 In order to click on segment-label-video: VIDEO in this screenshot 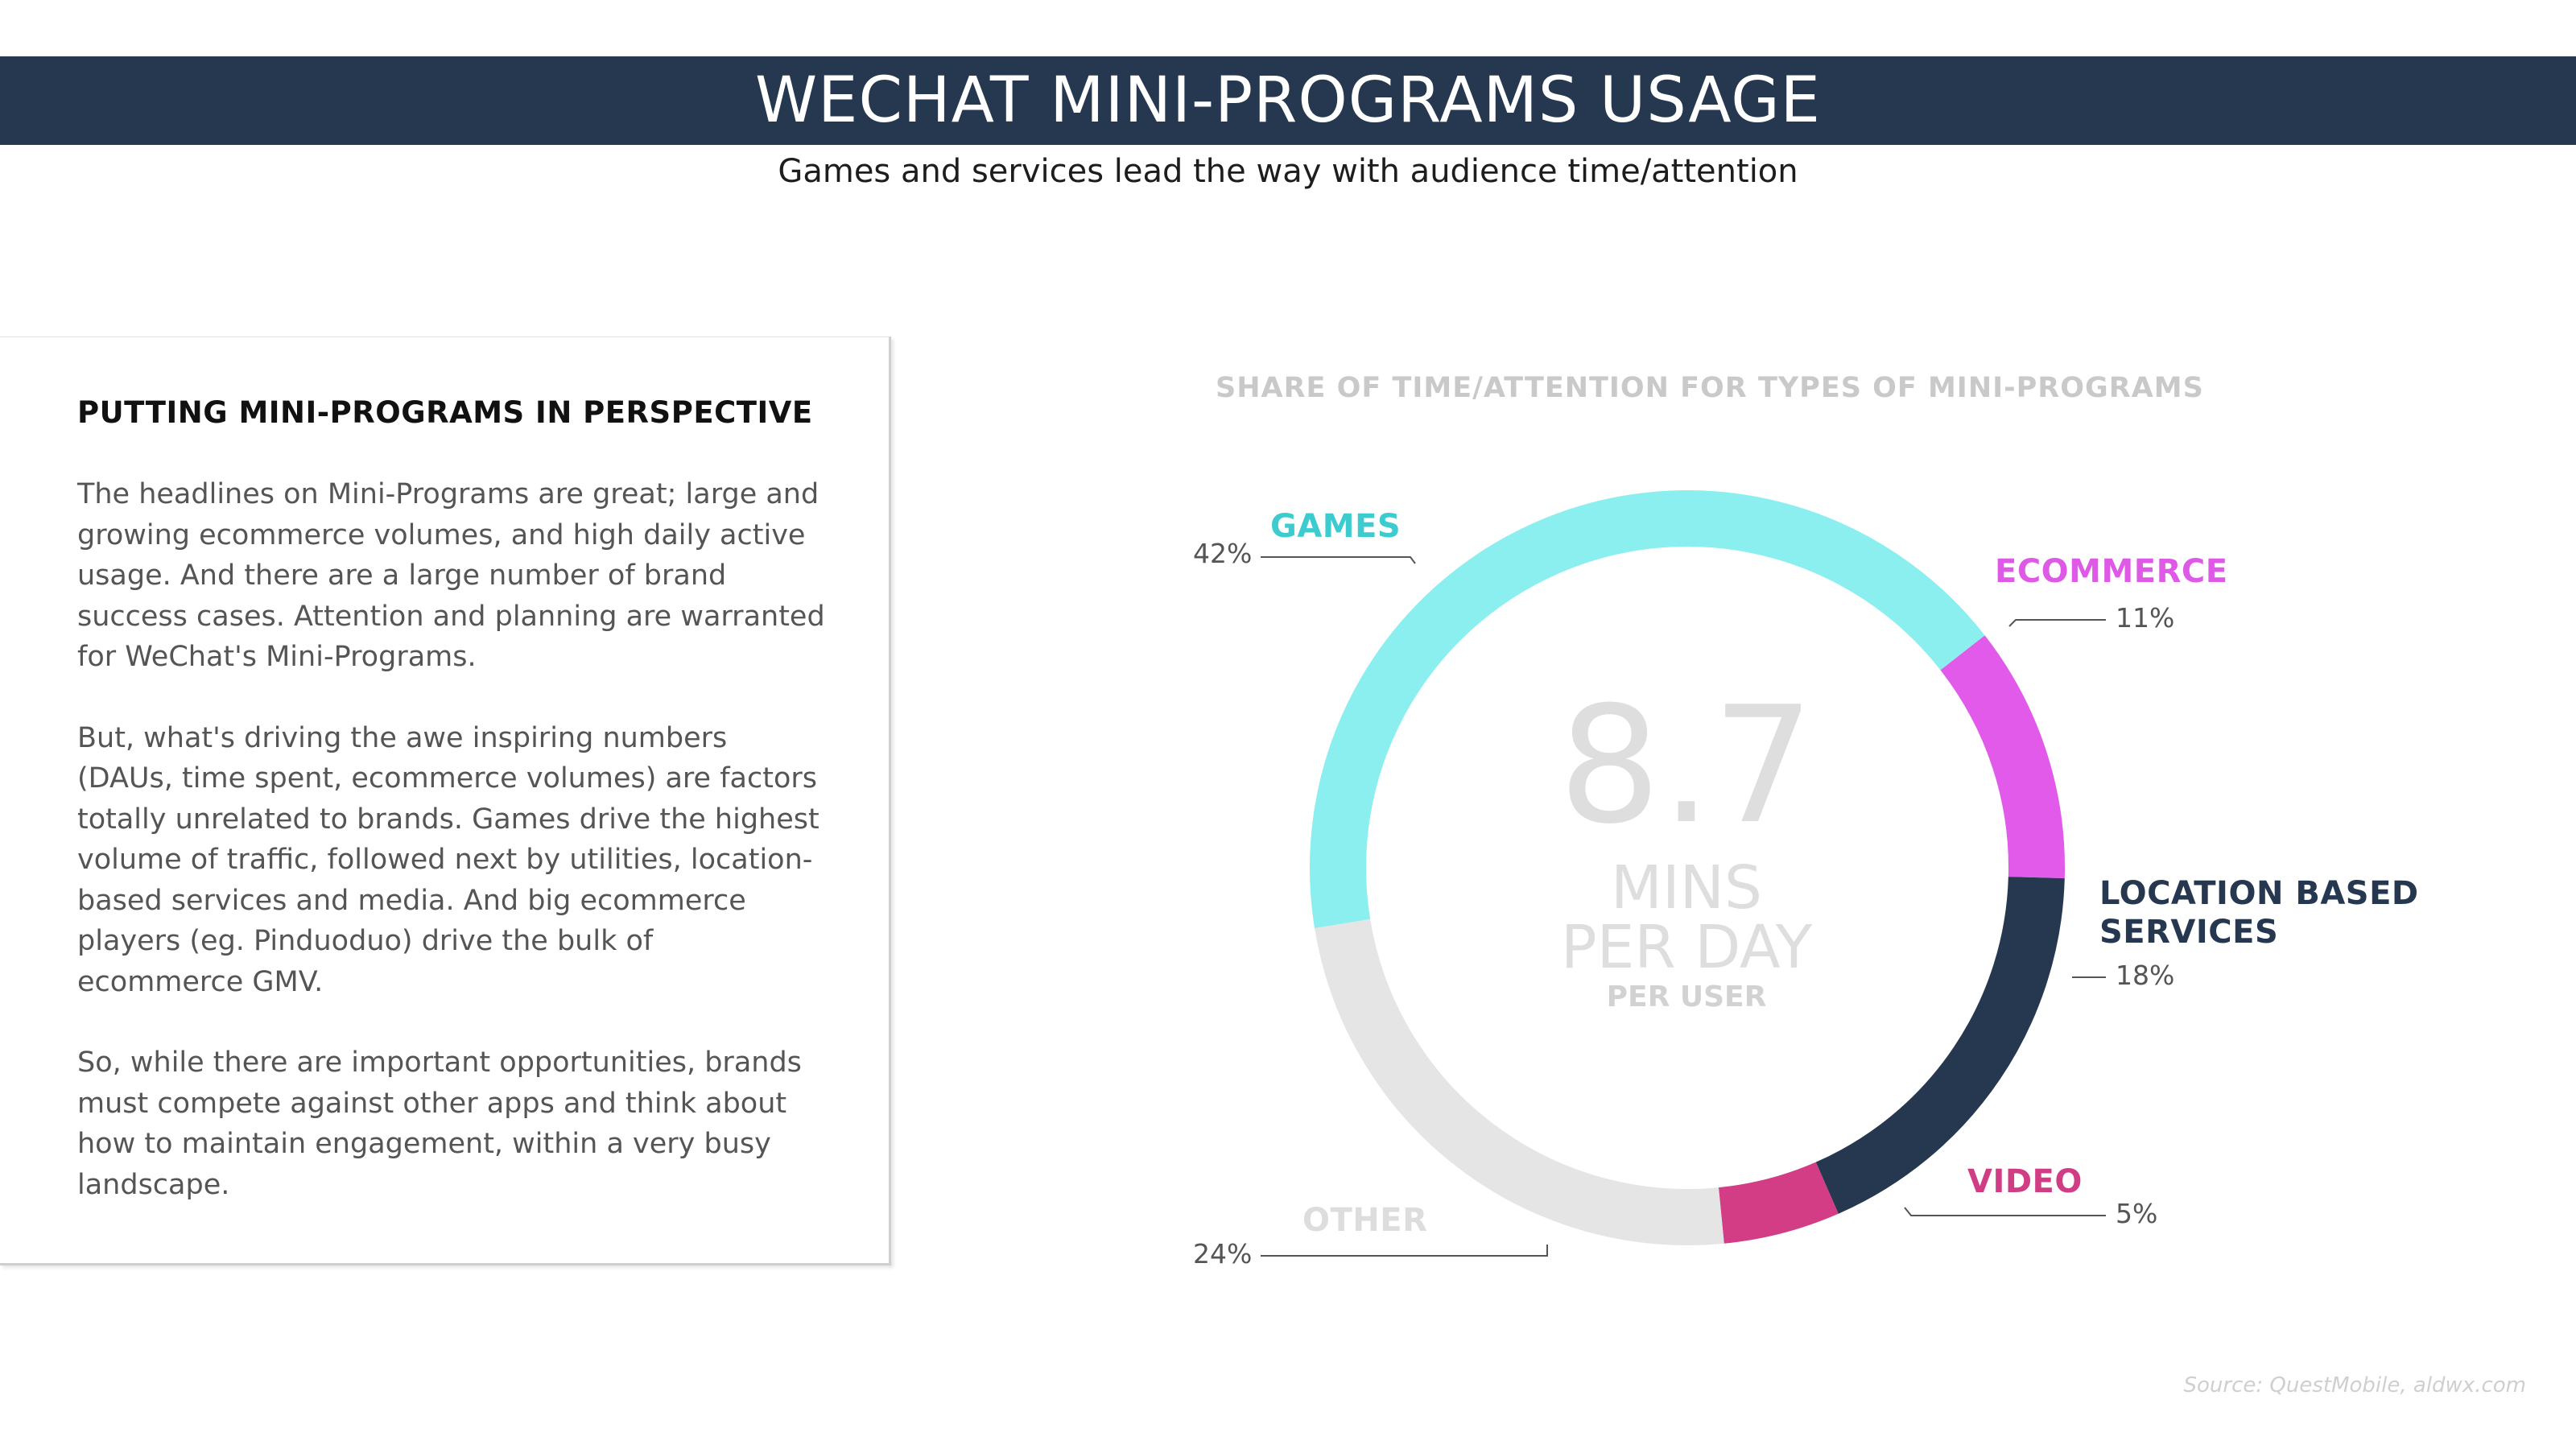, I will do `click(2025, 1181)`.